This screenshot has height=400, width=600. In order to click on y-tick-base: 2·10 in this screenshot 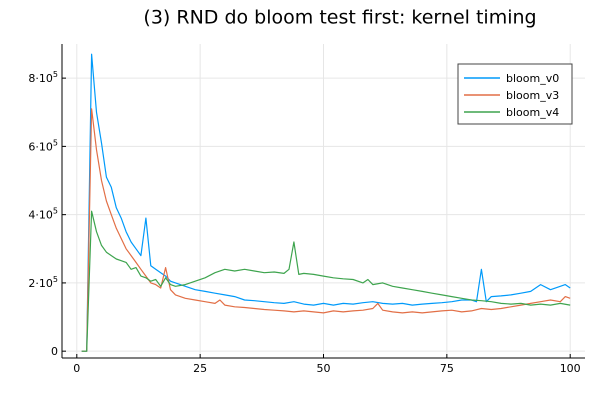, I will do `click(40, 283)`.